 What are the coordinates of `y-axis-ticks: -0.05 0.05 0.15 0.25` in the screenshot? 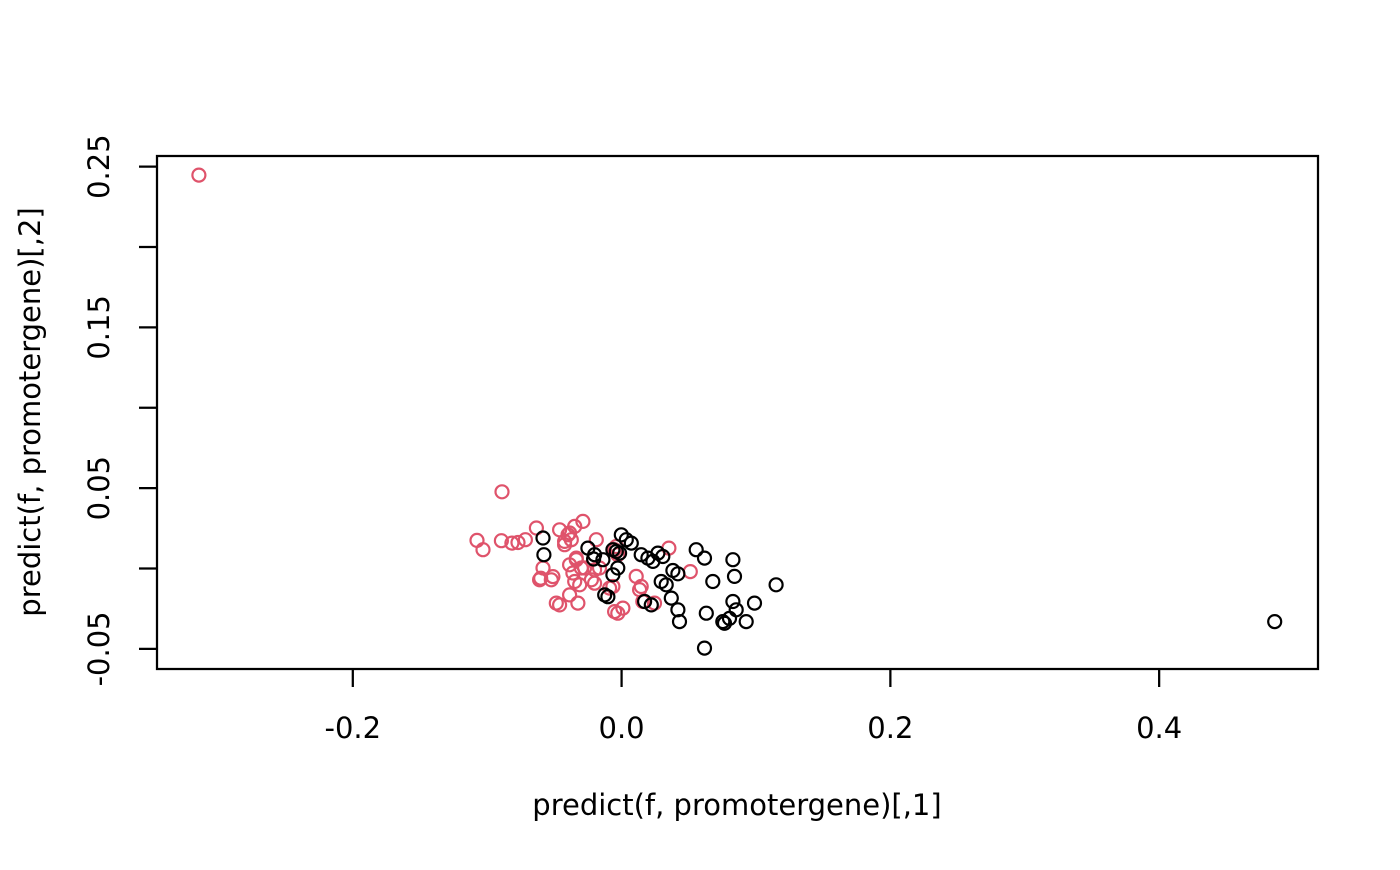 It's located at (119, 410).